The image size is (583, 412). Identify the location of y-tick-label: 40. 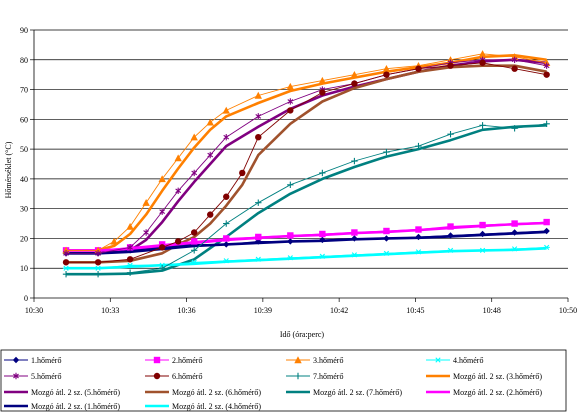
(24, 179).